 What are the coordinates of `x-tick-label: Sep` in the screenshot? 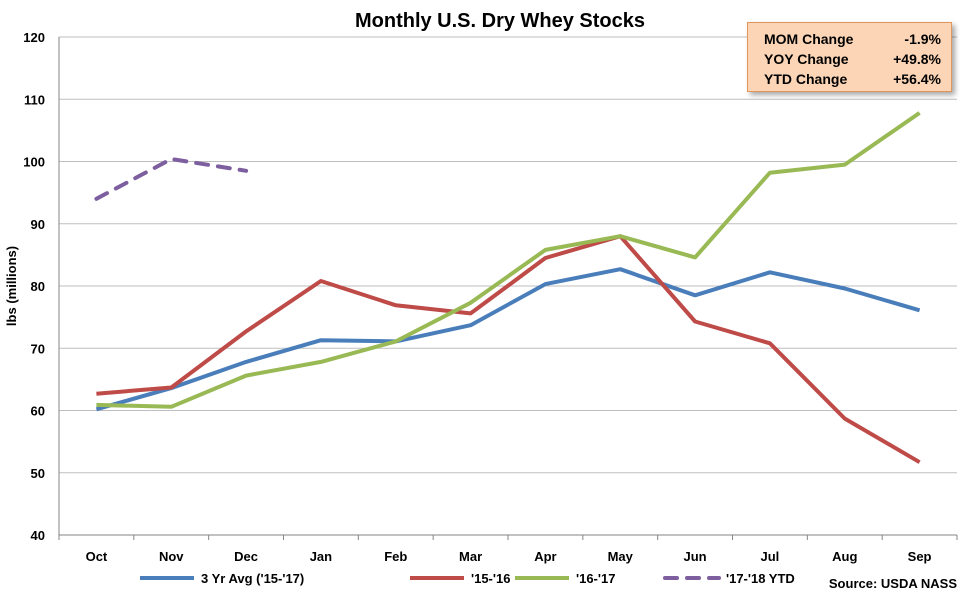 It's located at (920, 556).